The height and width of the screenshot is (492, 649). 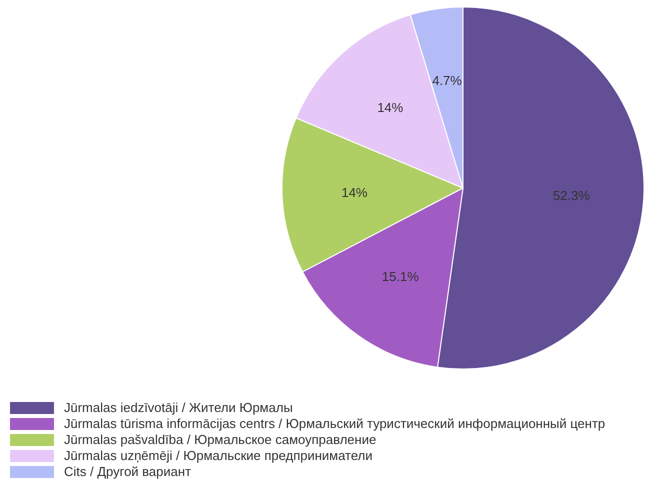 I want to click on data-label: 52.3%, so click(x=571, y=196).